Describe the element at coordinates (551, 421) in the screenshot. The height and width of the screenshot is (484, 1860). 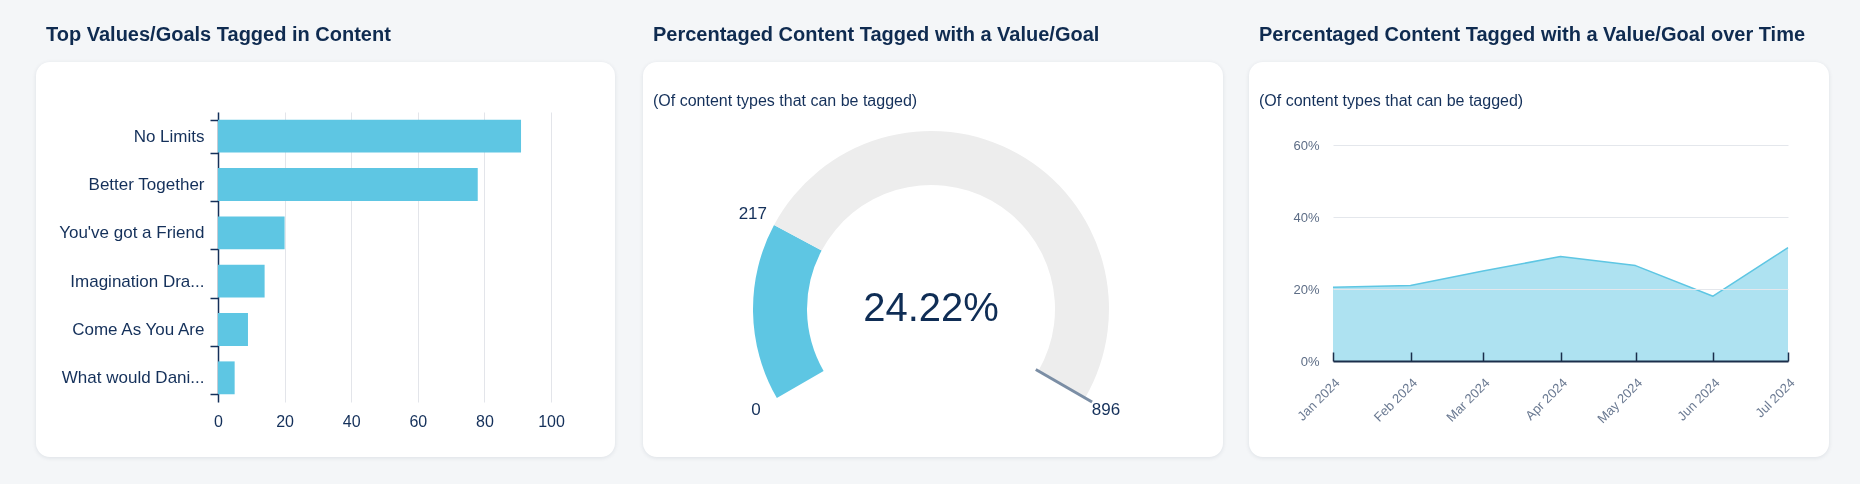
I see `x-tick-label: 100` at that location.